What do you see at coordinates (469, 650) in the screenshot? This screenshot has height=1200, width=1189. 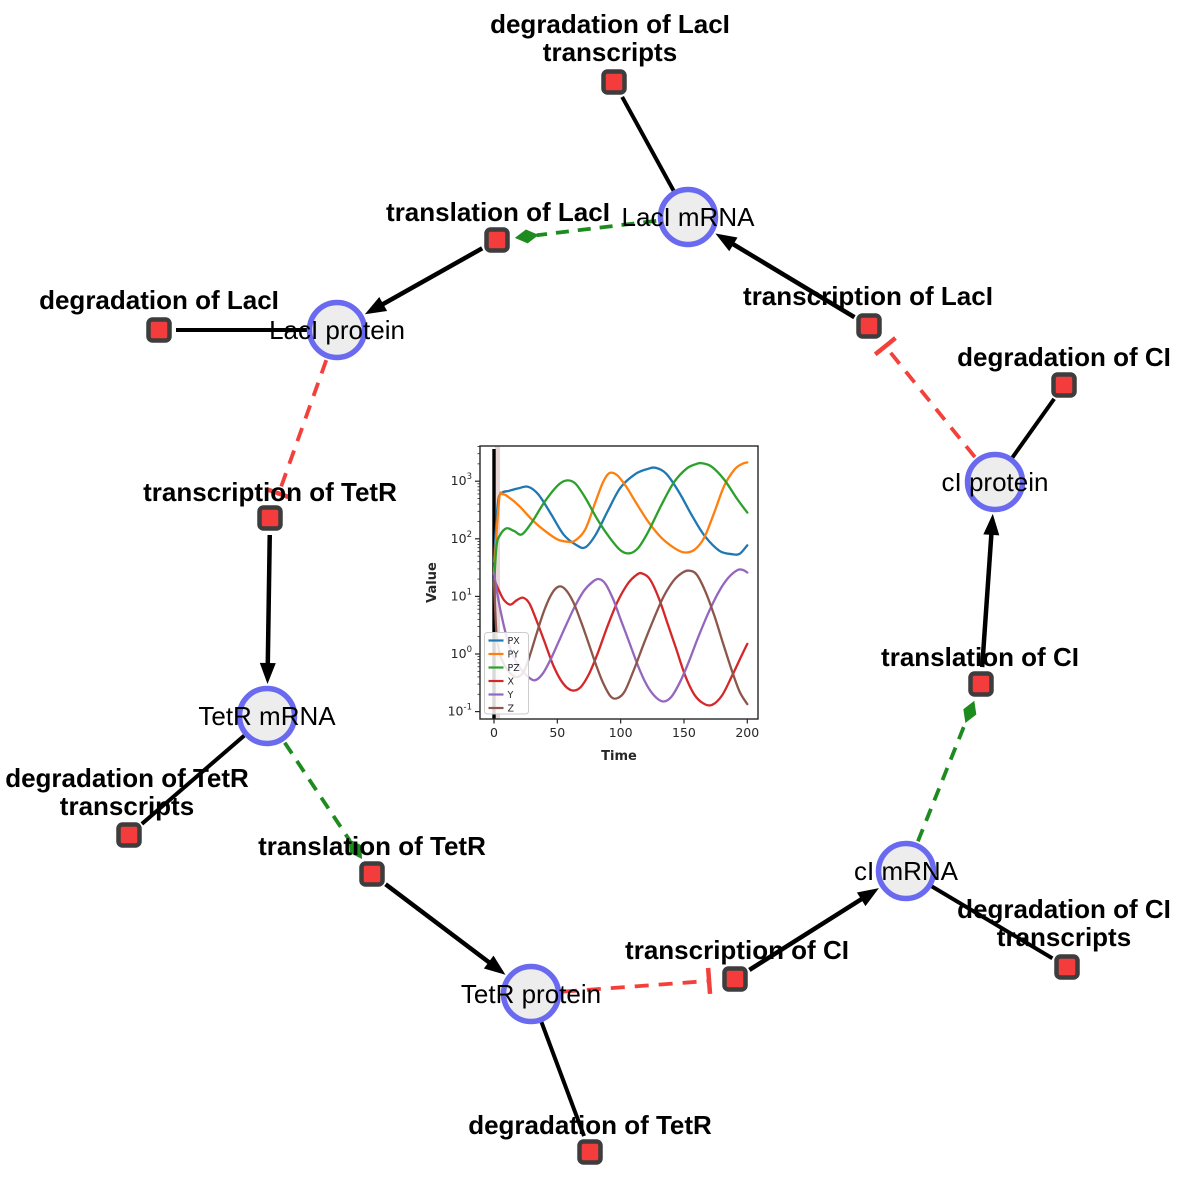 I see `y-tick-exponent: 0` at bounding box center [469, 650].